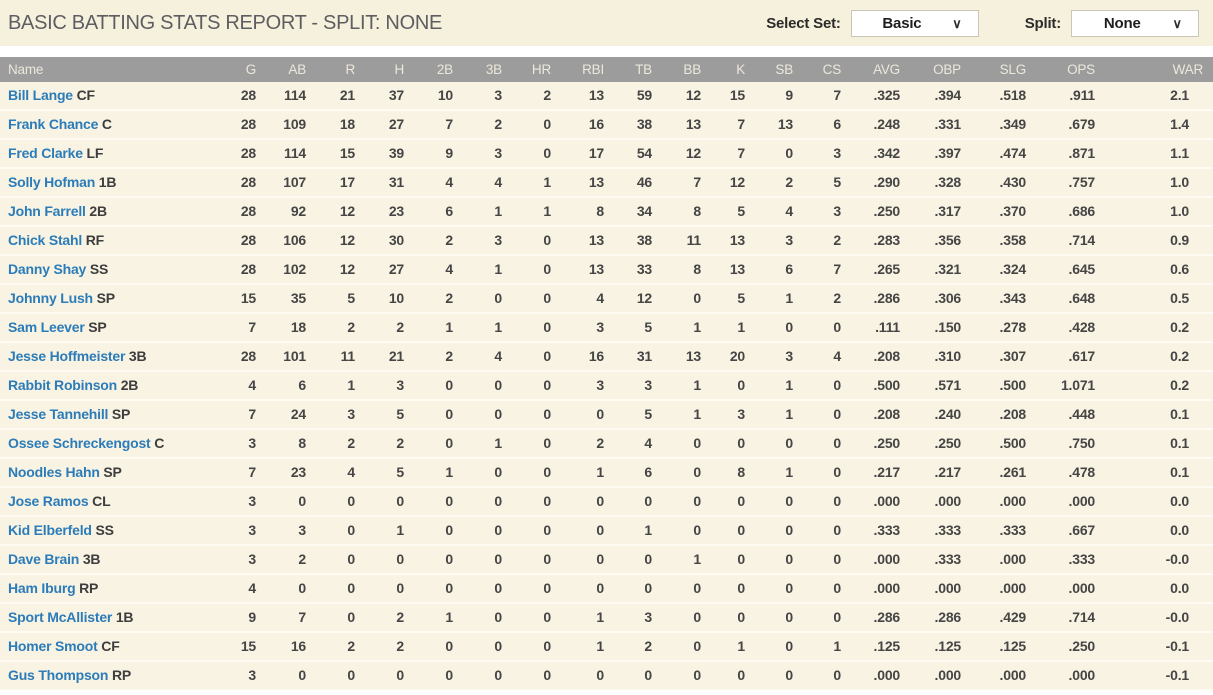  I want to click on player-name-link: Kid Elberfeld, so click(50, 530).